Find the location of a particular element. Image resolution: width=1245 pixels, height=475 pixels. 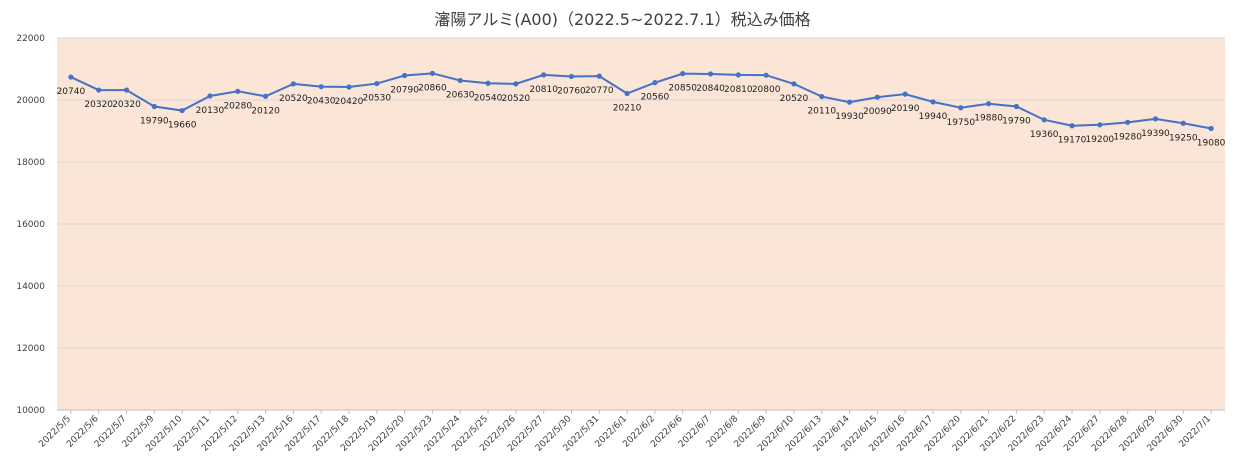

y-tick-label: 14000 is located at coordinates (30, 287).